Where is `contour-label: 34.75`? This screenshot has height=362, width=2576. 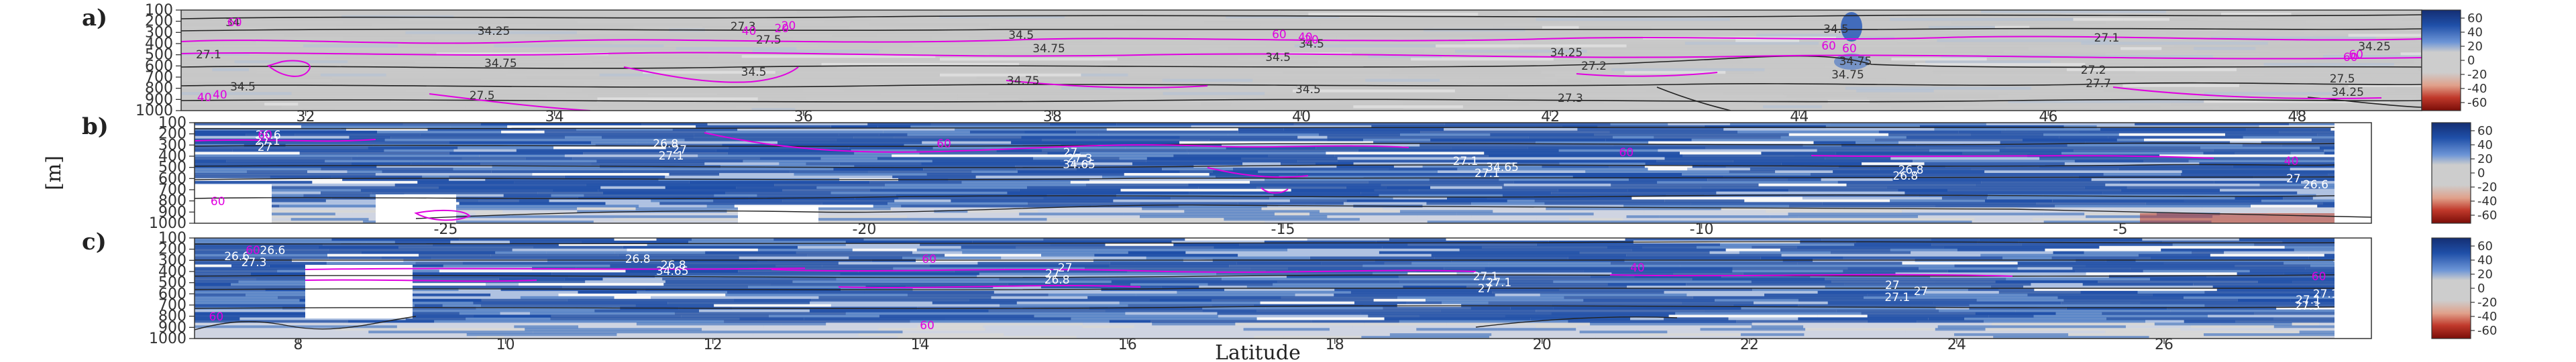
contour-label: 34.75 is located at coordinates (1023, 81).